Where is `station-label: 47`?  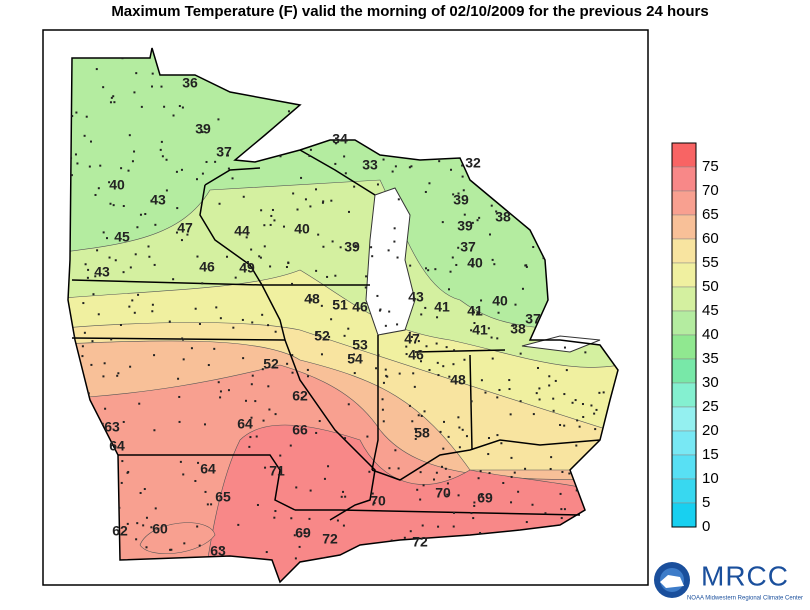 station-label: 47 is located at coordinates (412, 339).